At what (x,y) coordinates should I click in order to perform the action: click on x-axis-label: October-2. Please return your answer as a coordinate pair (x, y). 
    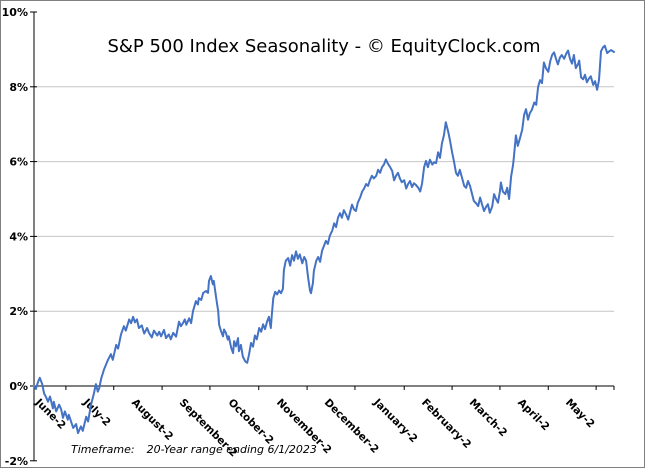
    Looking at the image, I should click on (251, 422).